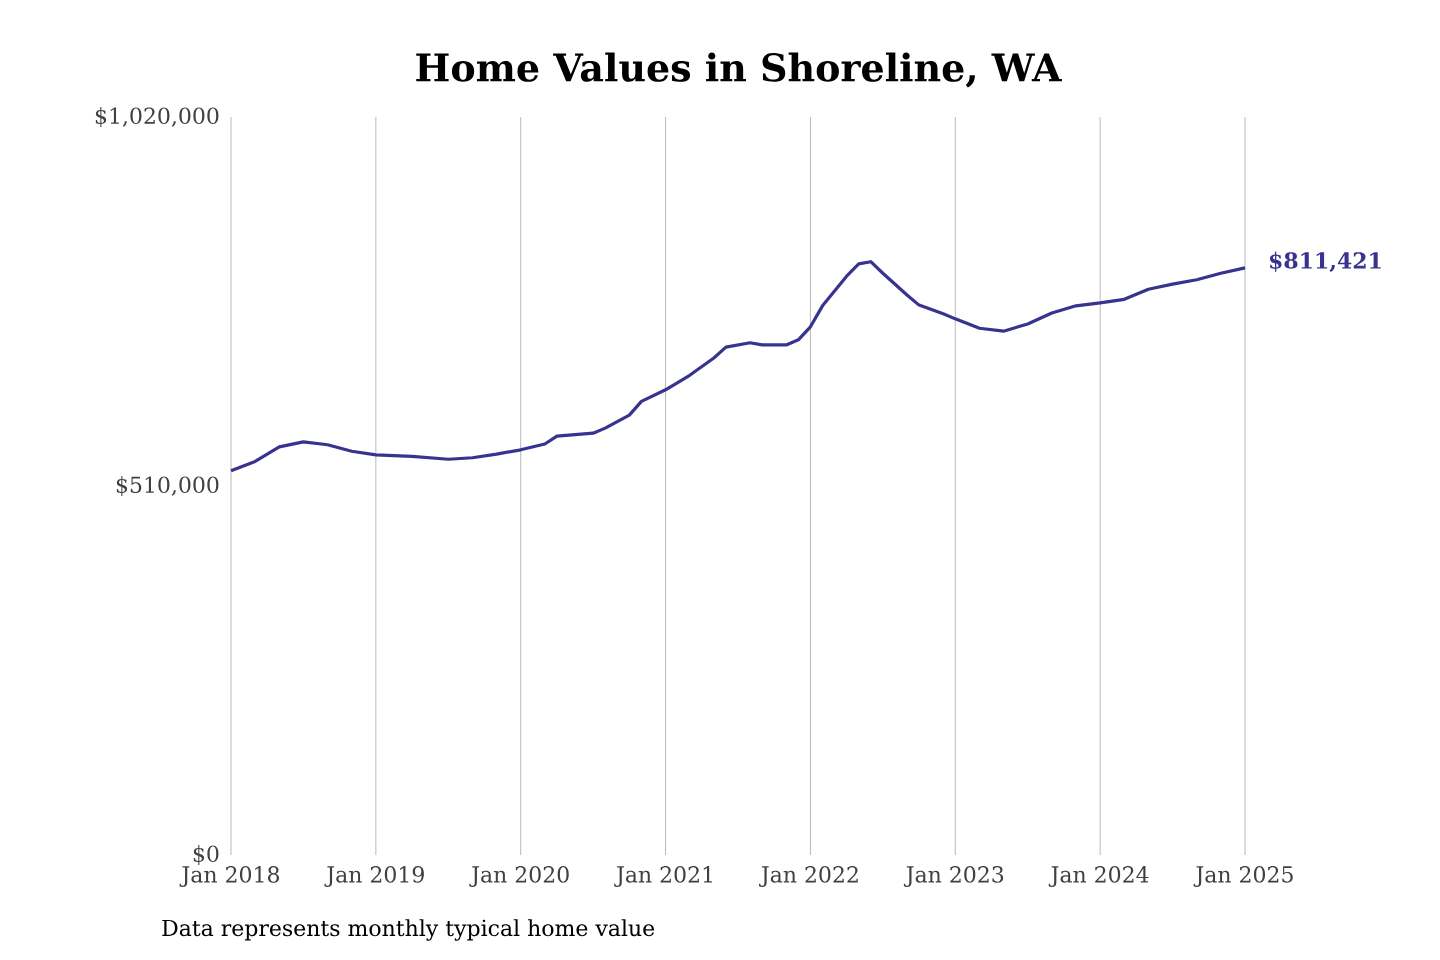  I want to click on y-tick-label: $0, so click(206, 855).